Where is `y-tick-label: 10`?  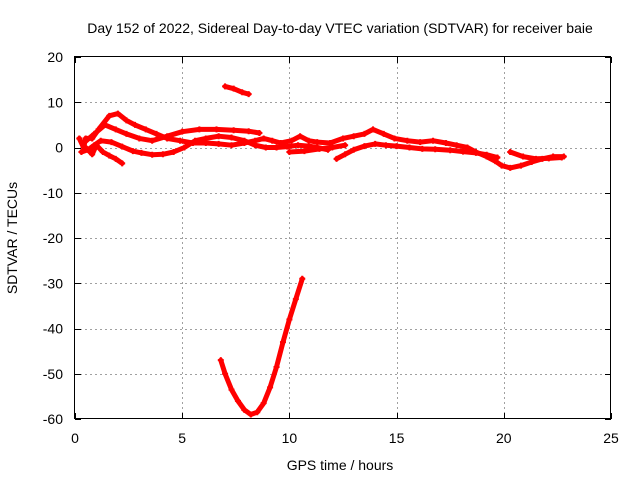 y-tick-label: 10 is located at coordinates (55, 102).